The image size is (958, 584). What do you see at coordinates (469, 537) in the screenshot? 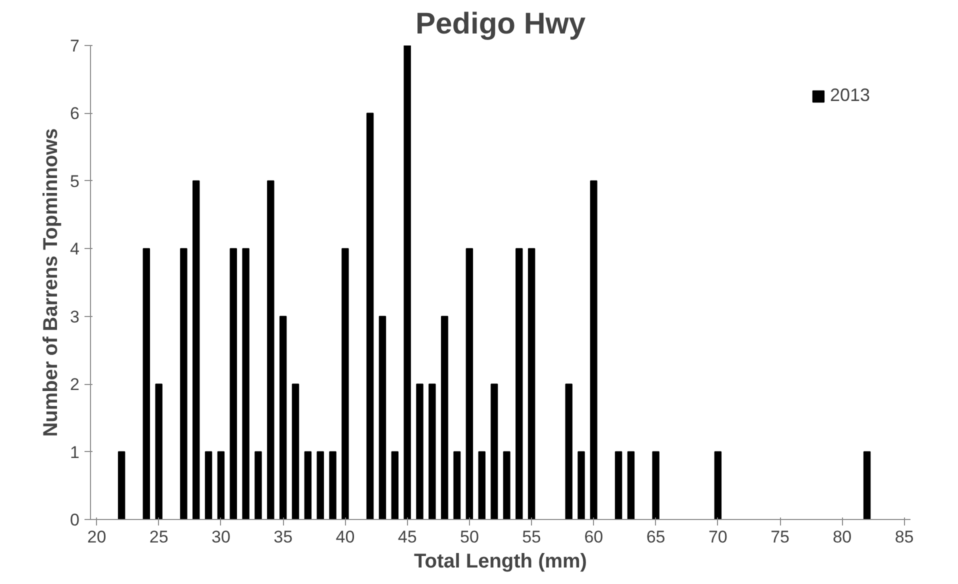
I see `x-tick-label: 50` at bounding box center [469, 537].